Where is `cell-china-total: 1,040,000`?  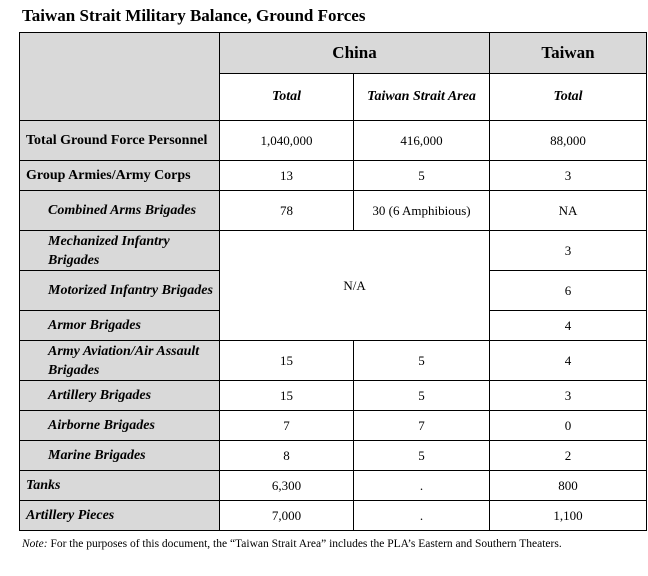
cell-china-total: 1,040,000 is located at coordinates (286, 140).